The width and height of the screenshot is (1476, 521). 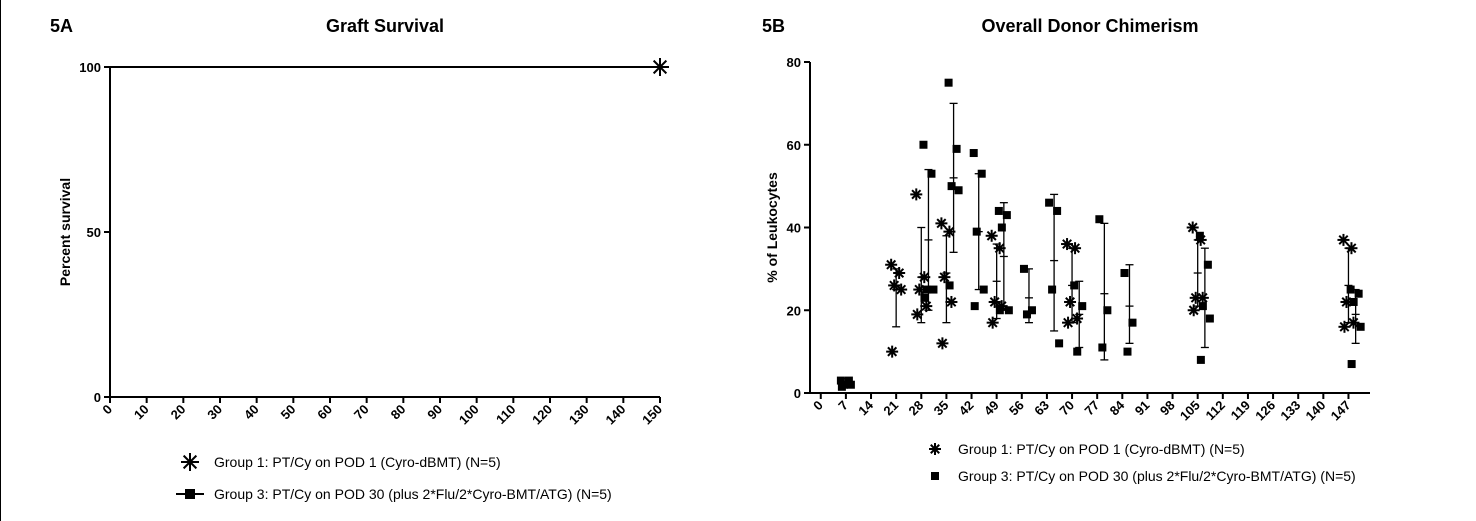 I want to click on page-left-border, so click(x=0, y=260).